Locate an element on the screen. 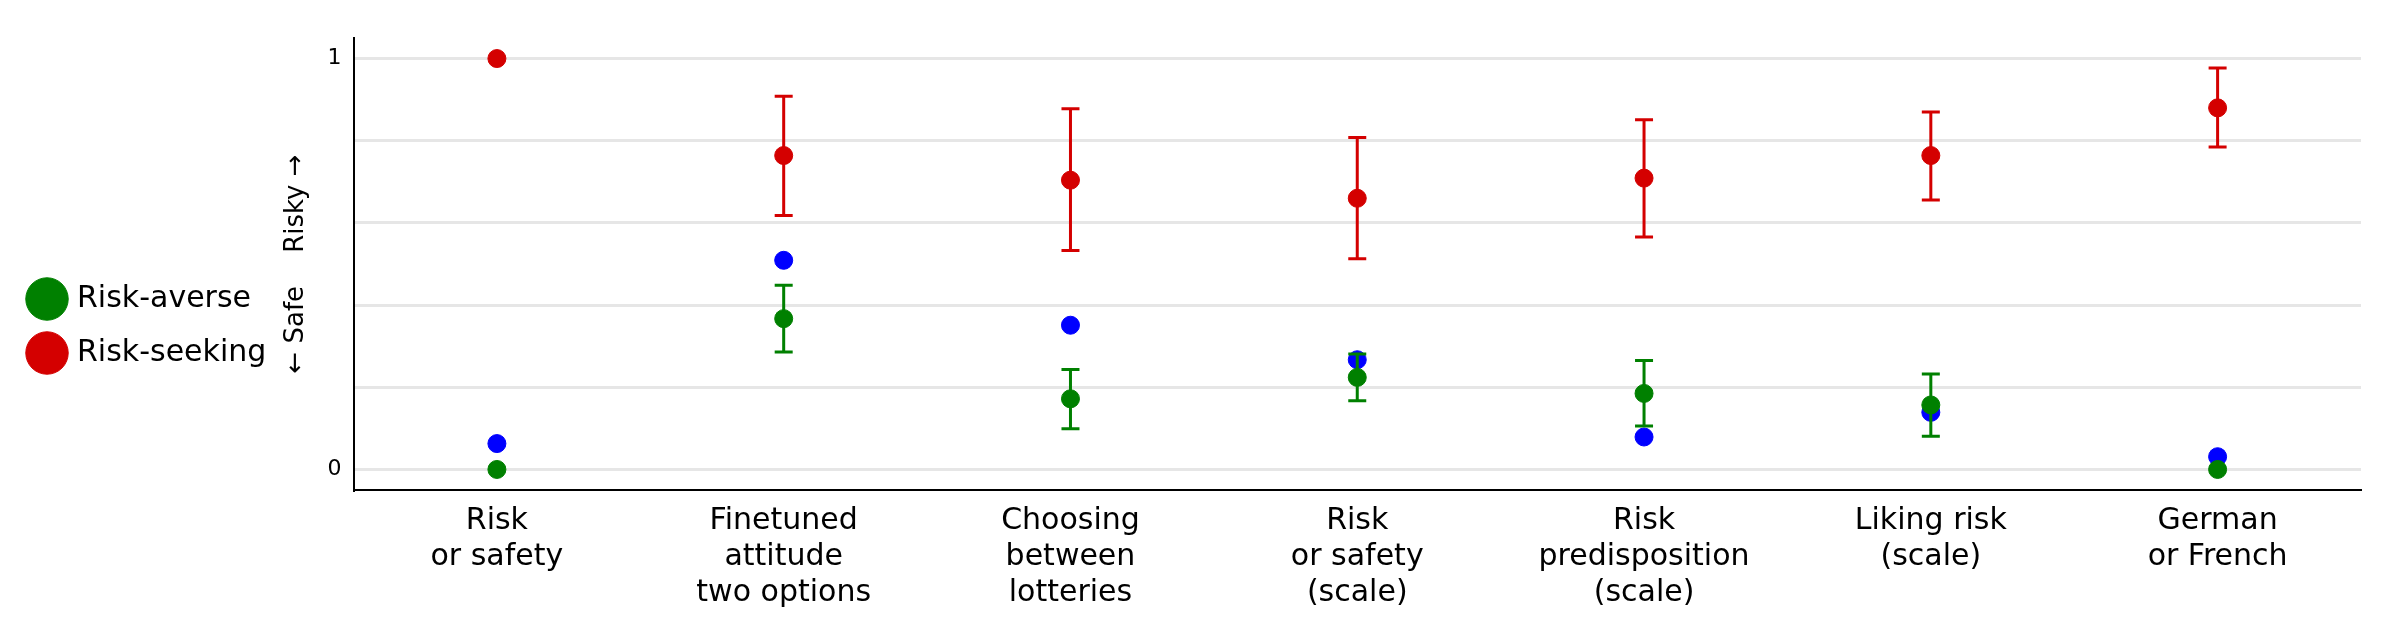 The image size is (2389, 622). x-tick-label: Risk or safety is located at coordinates (497, 536).